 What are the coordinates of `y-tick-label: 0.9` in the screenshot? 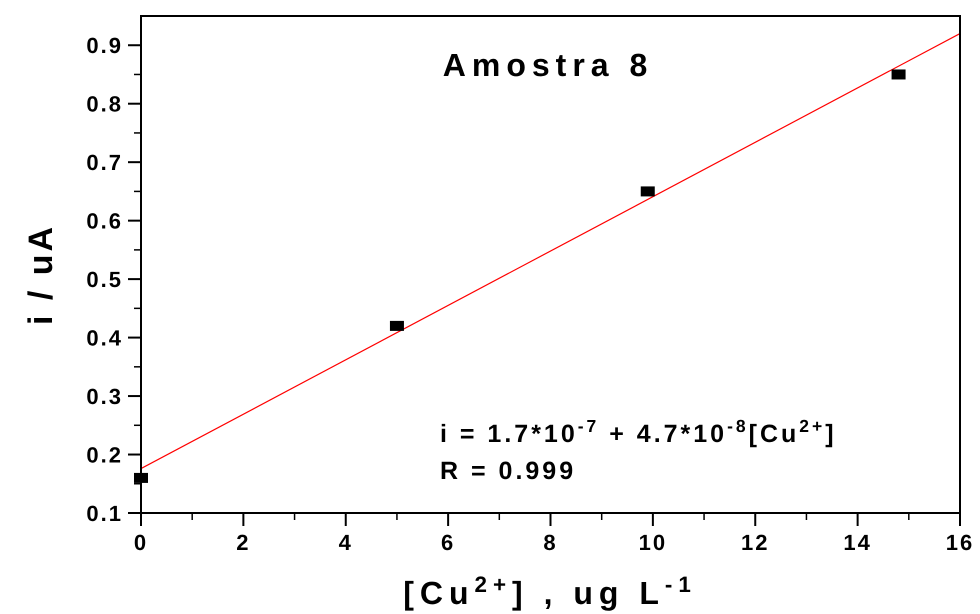 It's located at (104, 45).